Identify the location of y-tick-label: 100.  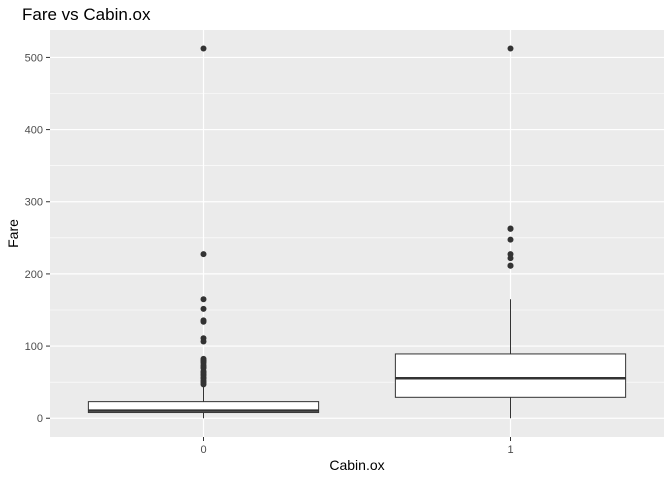
(34, 347).